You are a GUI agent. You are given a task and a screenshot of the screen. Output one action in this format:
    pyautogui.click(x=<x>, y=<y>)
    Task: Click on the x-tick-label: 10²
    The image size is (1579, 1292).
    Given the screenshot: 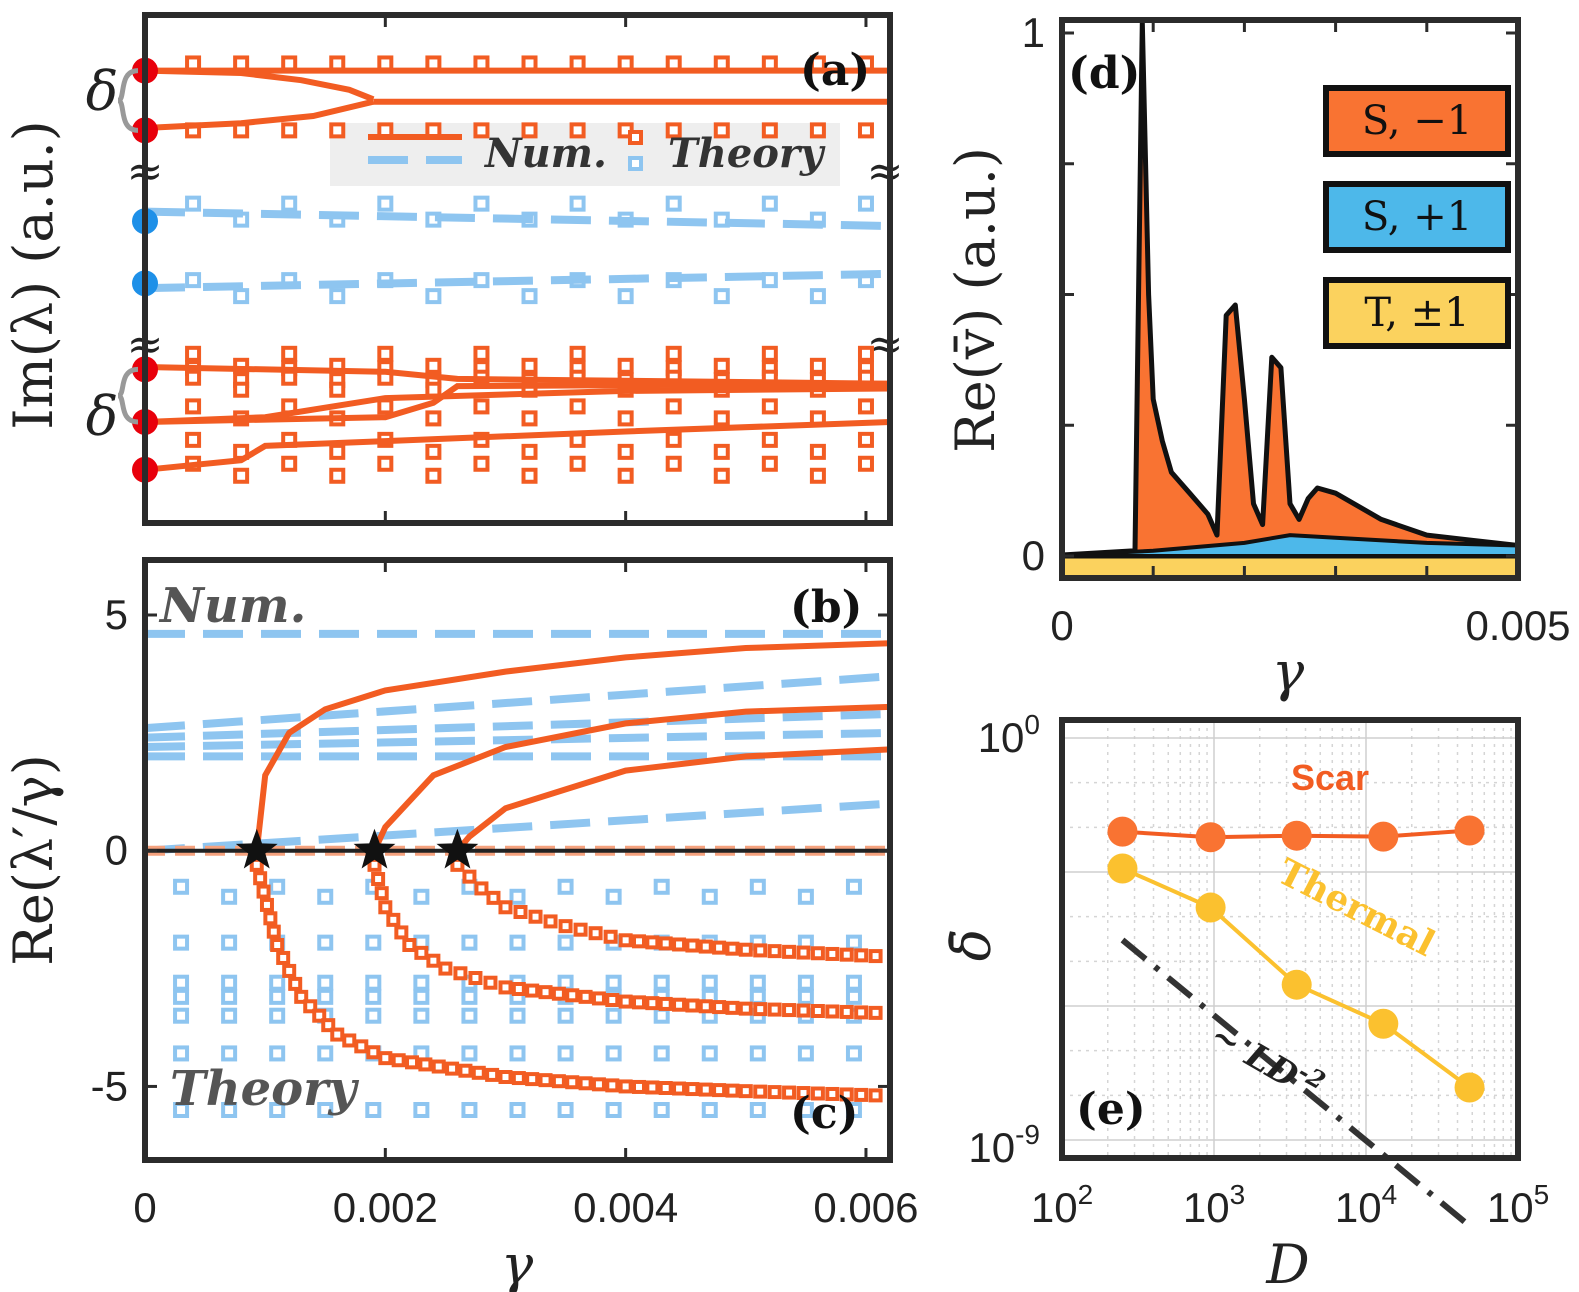 What is the action you would take?
    pyautogui.click(x=1062, y=1205)
    